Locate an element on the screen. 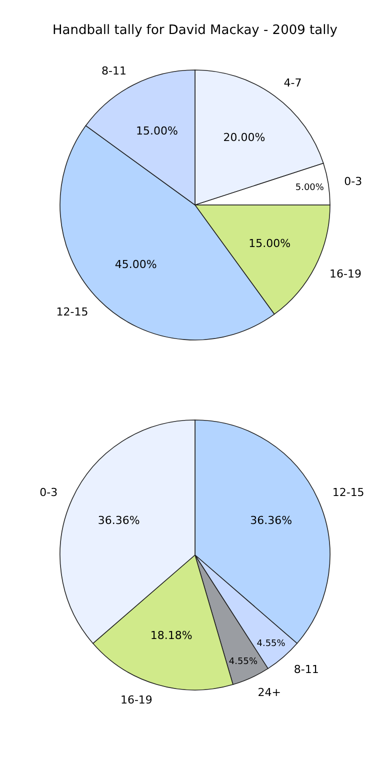  data-label: 20.00% is located at coordinates (244, 137).